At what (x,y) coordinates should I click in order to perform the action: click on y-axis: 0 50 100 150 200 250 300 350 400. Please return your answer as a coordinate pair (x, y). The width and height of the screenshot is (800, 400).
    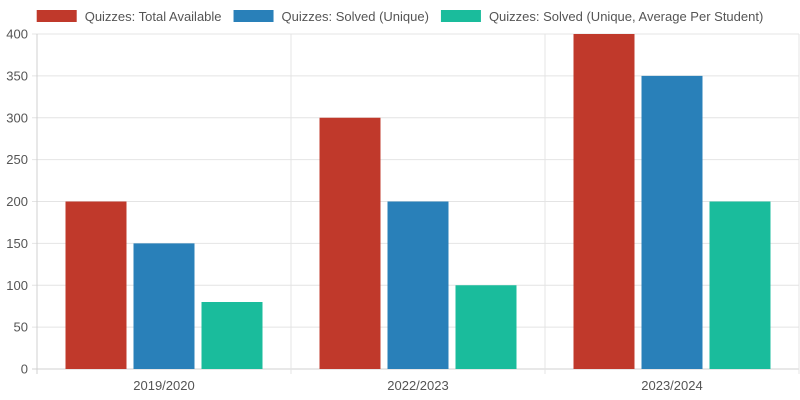
    Looking at the image, I should click on (17, 202).